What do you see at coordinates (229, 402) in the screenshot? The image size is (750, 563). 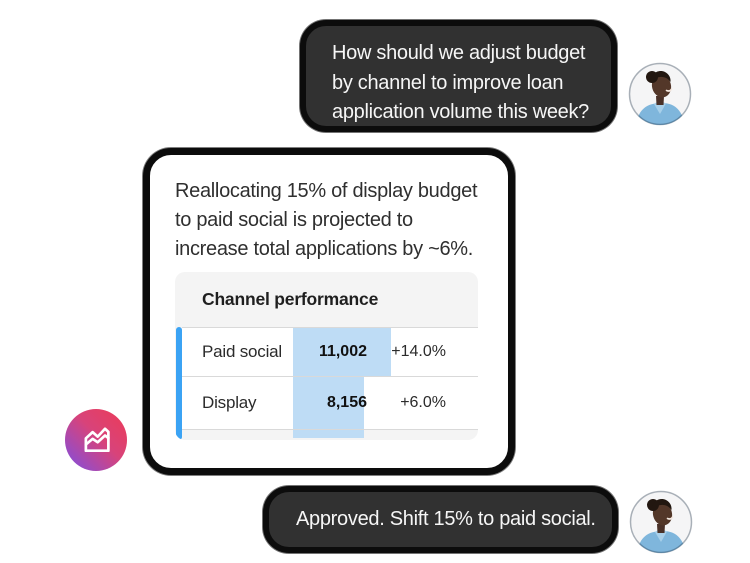 I see `channel-name: Display` at bounding box center [229, 402].